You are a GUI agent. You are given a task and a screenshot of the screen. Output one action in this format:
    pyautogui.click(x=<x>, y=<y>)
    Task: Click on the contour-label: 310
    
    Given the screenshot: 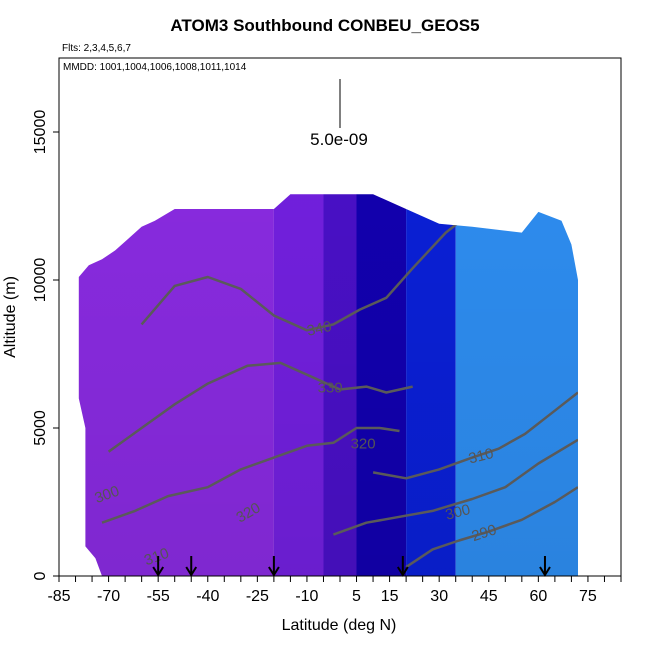 What is the action you would take?
    pyautogui.click(x=481, y=456)
    